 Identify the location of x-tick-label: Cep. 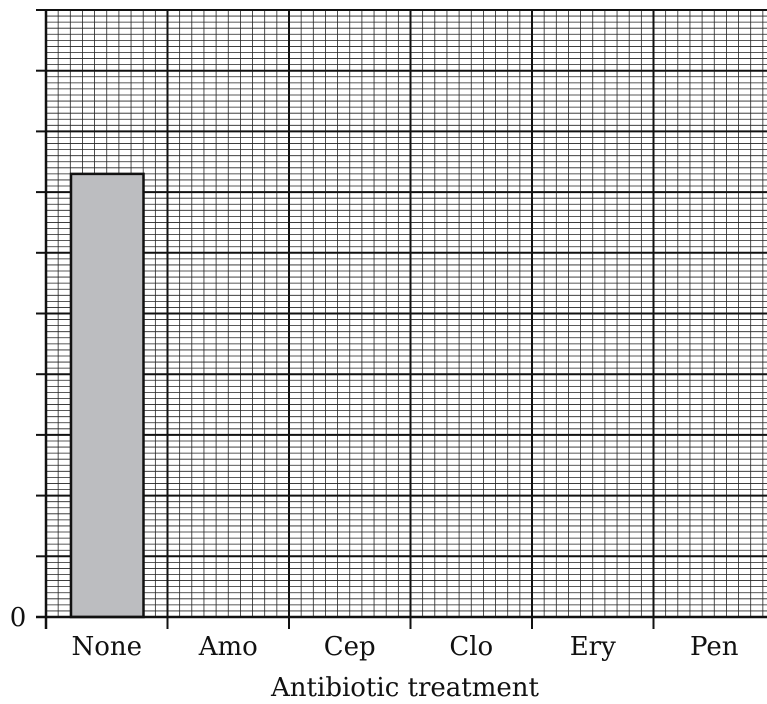
(350, 647).